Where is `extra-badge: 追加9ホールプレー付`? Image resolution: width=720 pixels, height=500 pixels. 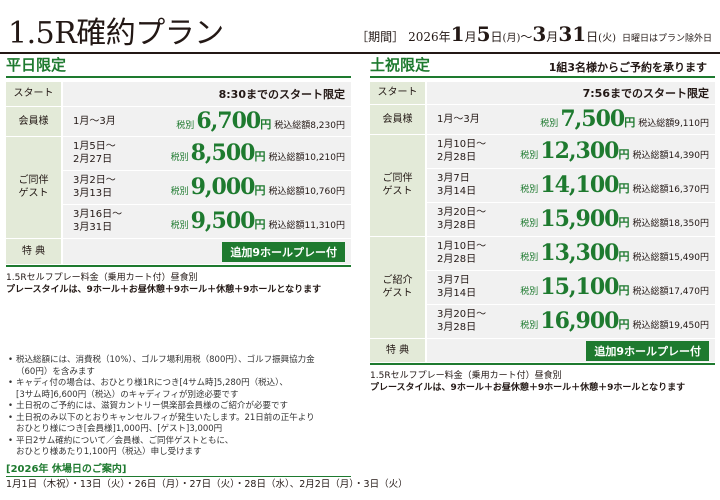 extra-badge: 追加9ホールプレー付 is located at coordinates (647, 350).